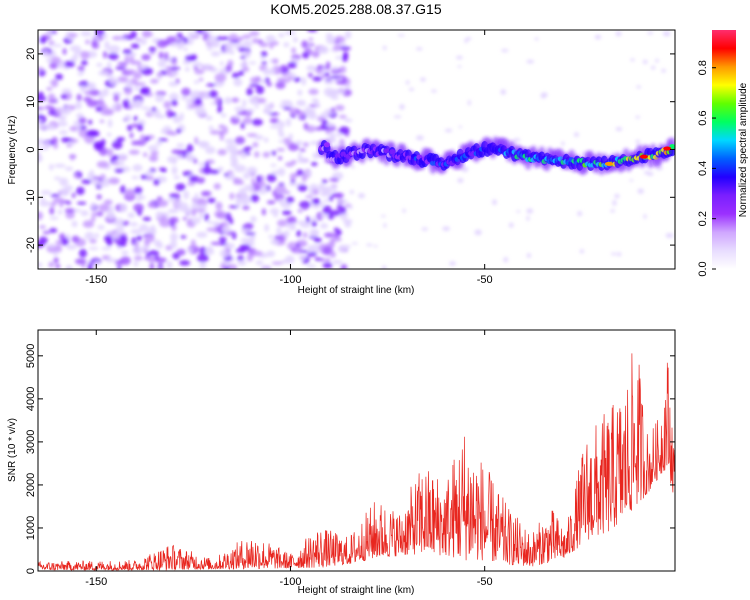 The height and width of the screenshot is (600, 750). What do you see at coordinates (290, 280) in the screenshot?
I see `spectrogram-x-tick-label: -100` at bounding box center [290, 280].